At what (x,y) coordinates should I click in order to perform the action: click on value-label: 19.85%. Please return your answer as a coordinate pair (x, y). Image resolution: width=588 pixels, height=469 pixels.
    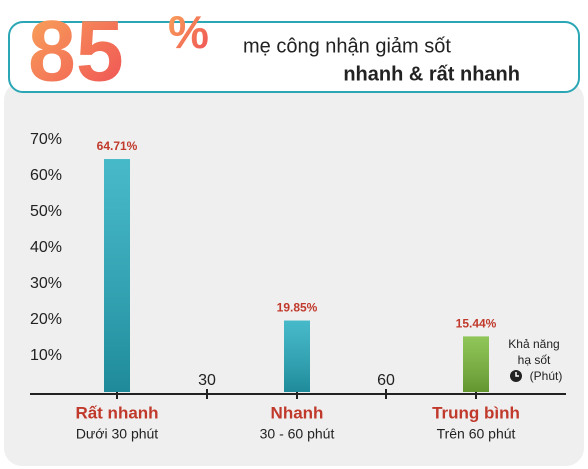
    Looking at the image, I should click on (297, 308).